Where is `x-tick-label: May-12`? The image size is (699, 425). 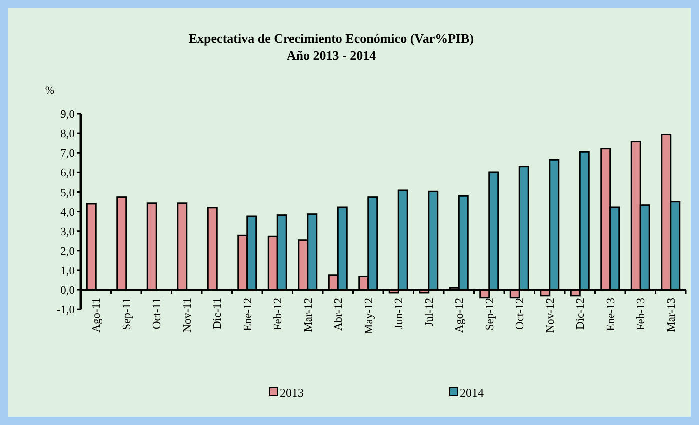
x-tick-label: May-12 is located at coordinates (369, 316).